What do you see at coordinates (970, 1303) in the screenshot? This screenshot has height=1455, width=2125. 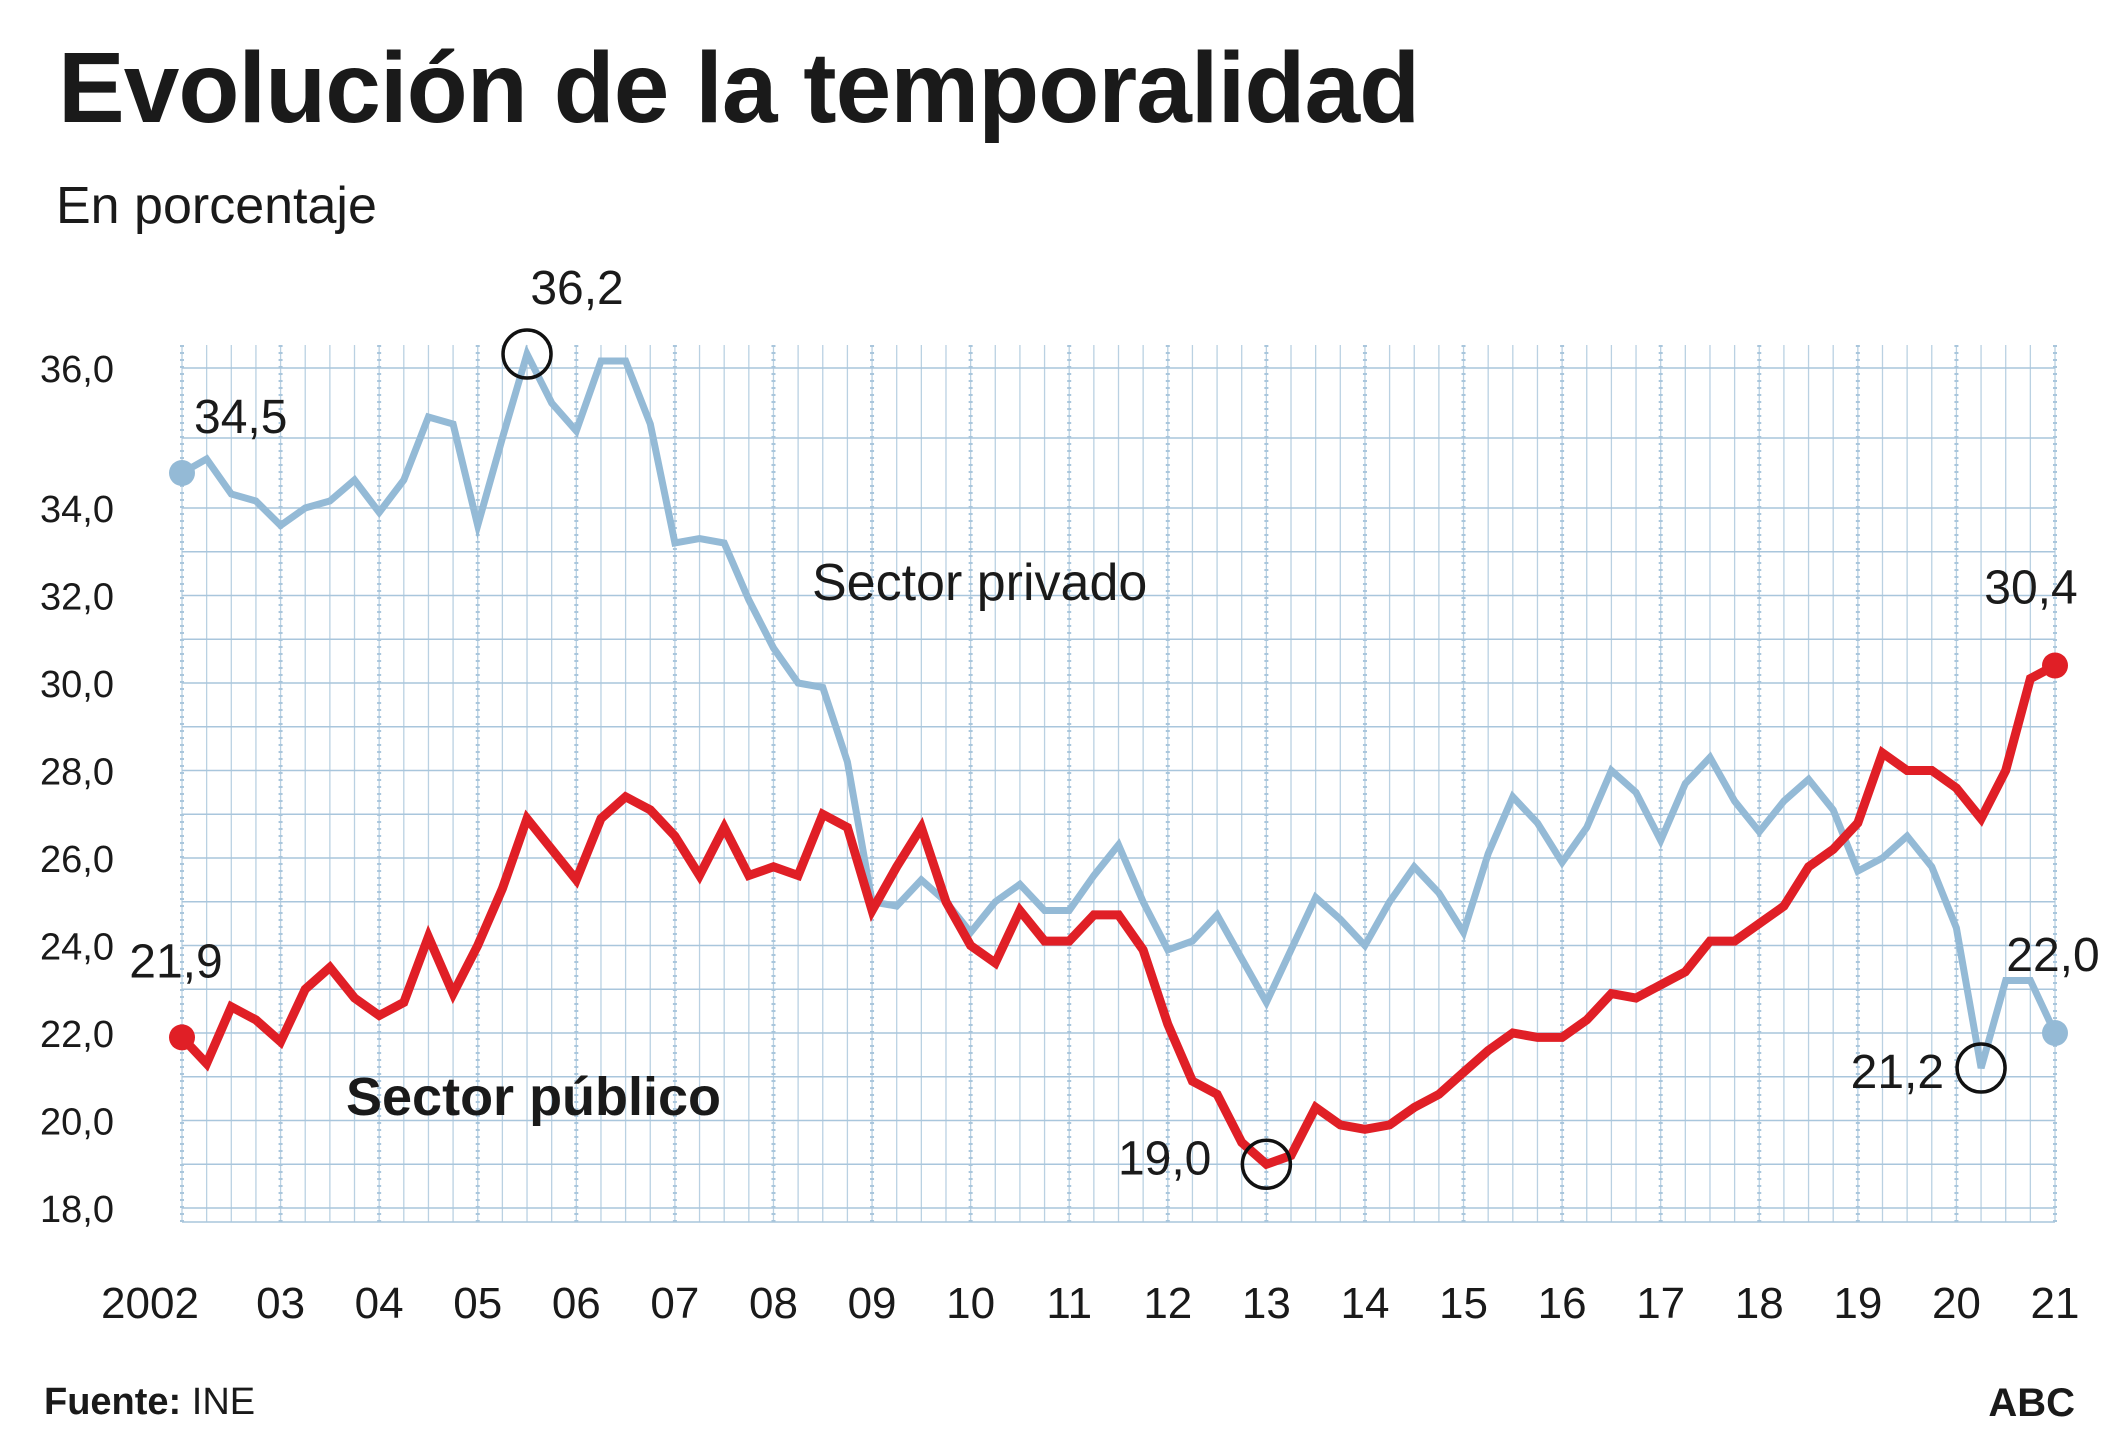 I see `x-tick-label: 10` at bounding box center [970, 1303].